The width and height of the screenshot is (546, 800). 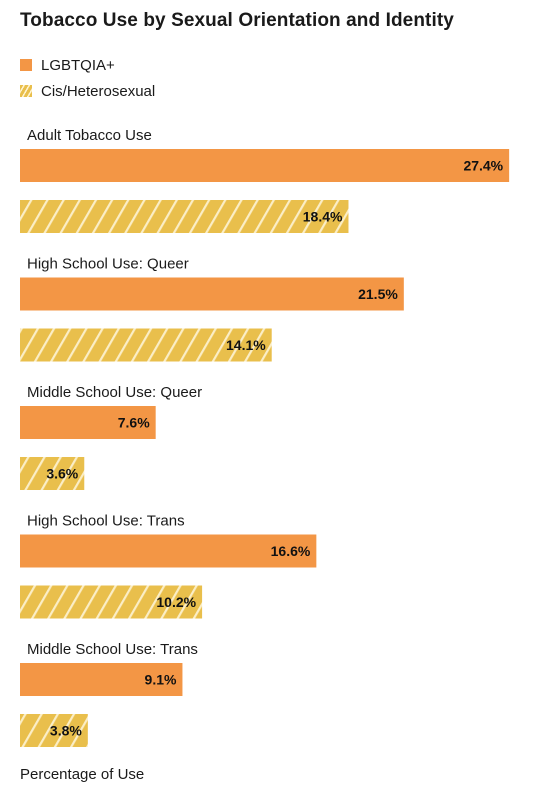 What do you see at coordinates (161, 680) in the screenshot?
I see `value-label-lgbtqia-middle-school-use-trans: 9.1%` at bounding box center [161, 680].